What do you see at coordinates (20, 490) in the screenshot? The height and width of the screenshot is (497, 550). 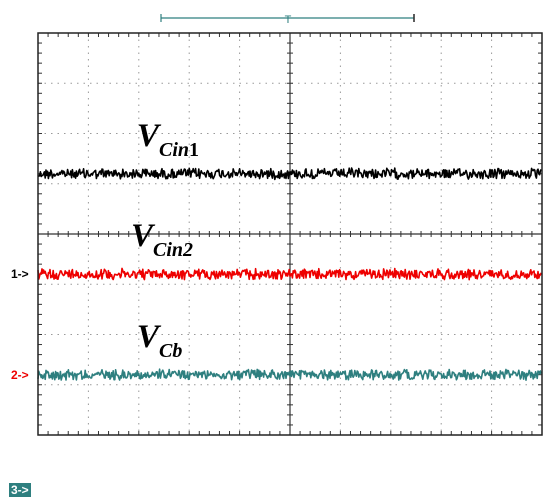 I see `channel-marker-3: 3->` at bounding box center [20, 490].